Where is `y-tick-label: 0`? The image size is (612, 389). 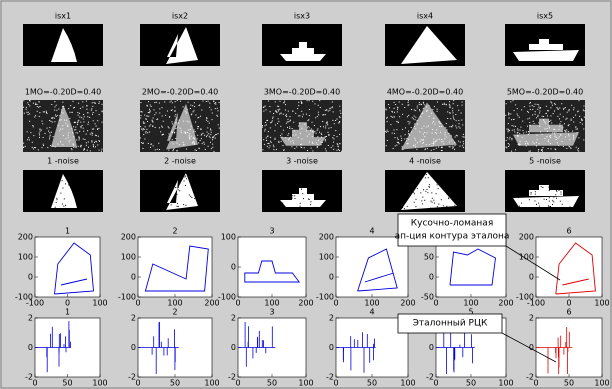 y-tick-label: 0 is located at coordinates (233, 267).